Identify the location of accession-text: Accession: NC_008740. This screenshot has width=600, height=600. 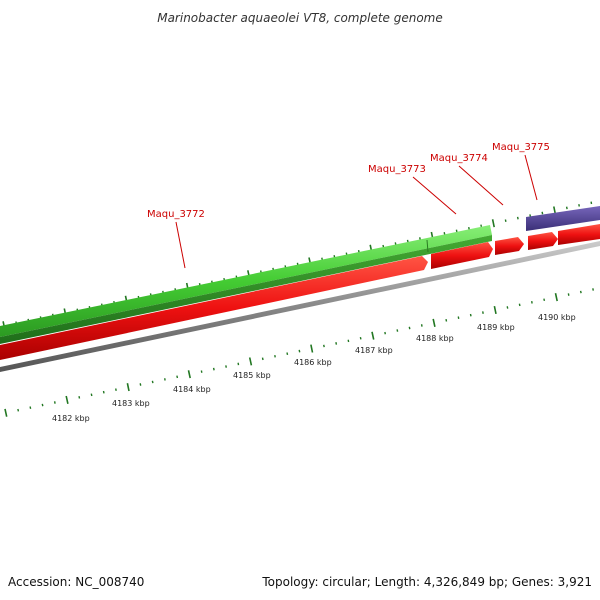
(76, 582).